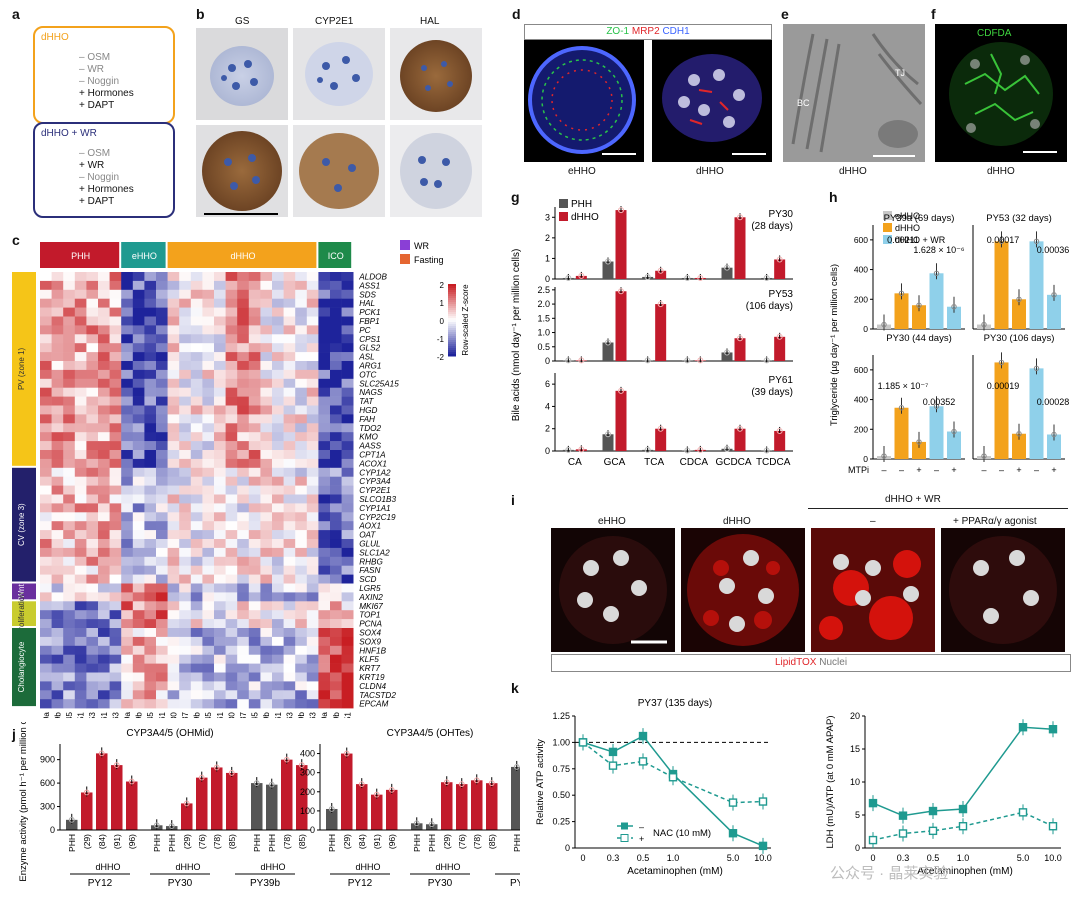  I want to click on colorbar-segment, so click(452, 295).